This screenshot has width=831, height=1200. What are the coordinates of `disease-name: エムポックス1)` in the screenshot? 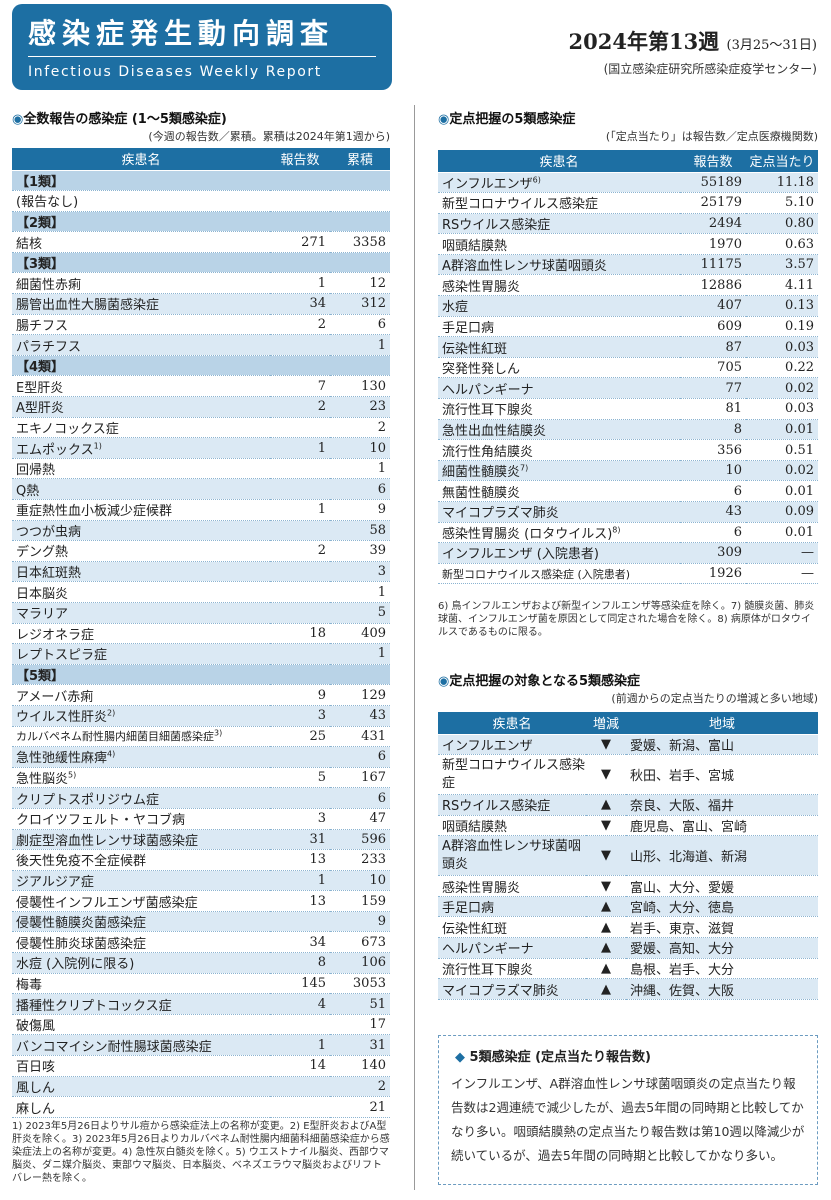 It's located at (141, 448).